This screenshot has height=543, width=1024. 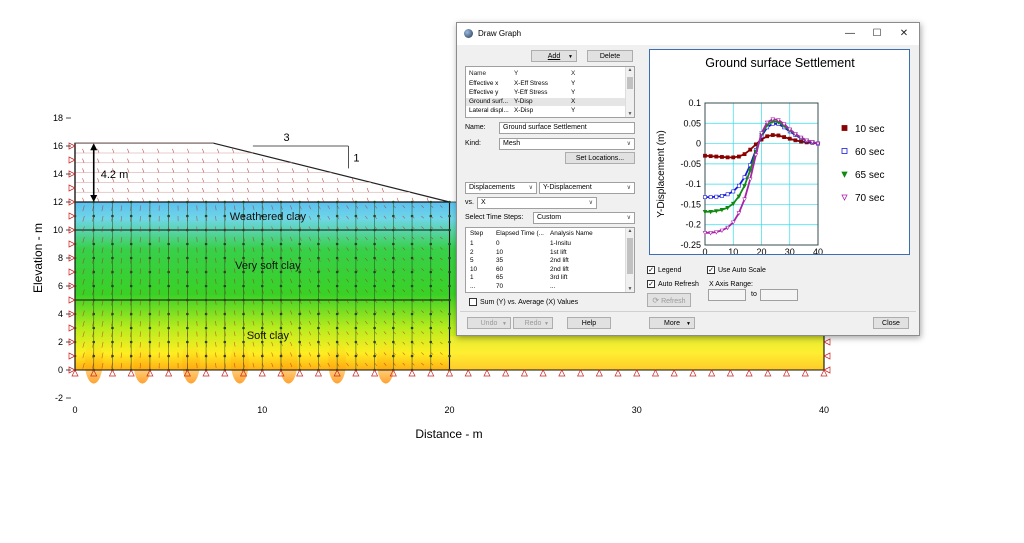 What do you see at coordinates (904, 33) in the screenshot?
I see `close-window-button: ✕` at bounding box center [904, 33].